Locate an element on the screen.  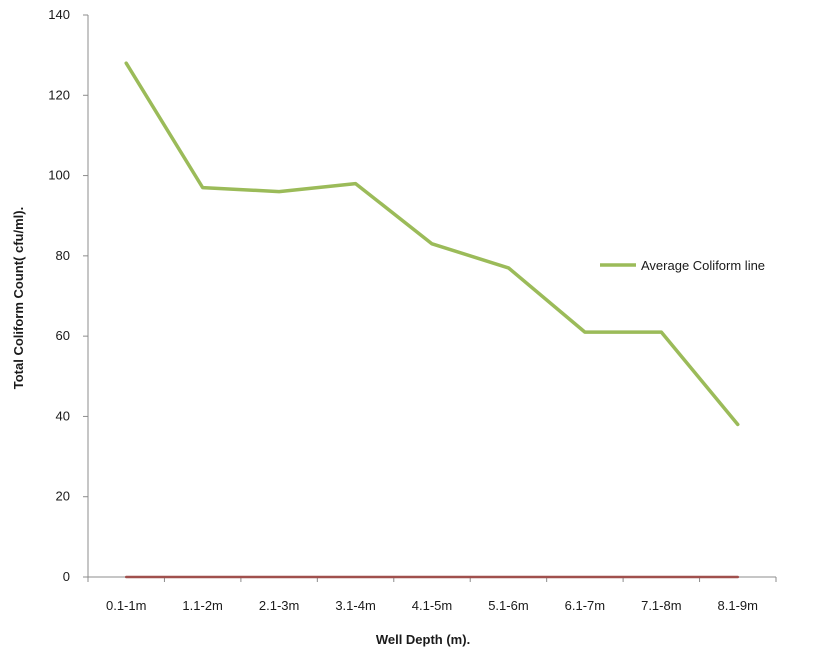
y-tick-label: 0 is located at coordinates (66, 576).